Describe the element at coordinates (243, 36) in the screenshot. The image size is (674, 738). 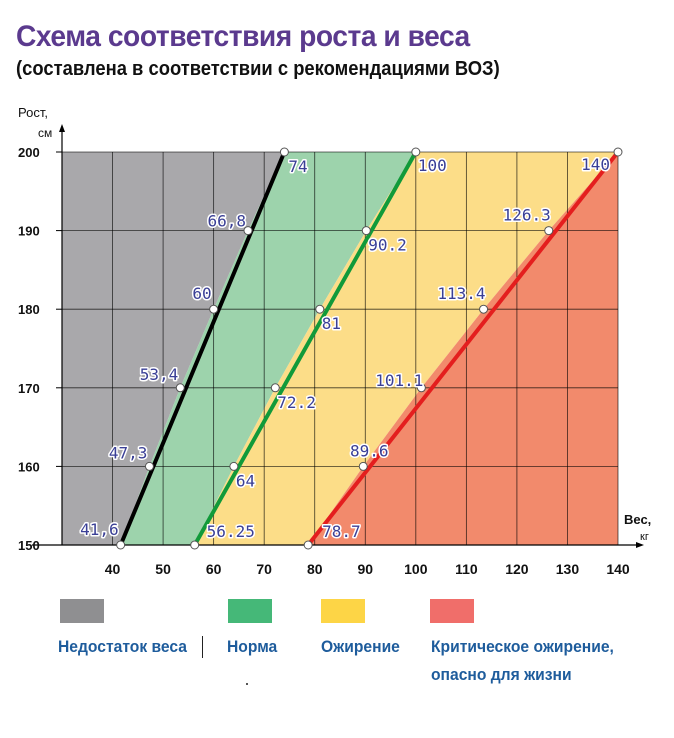
I see `chart-title: Схема соответствия роста и веса` at that location.